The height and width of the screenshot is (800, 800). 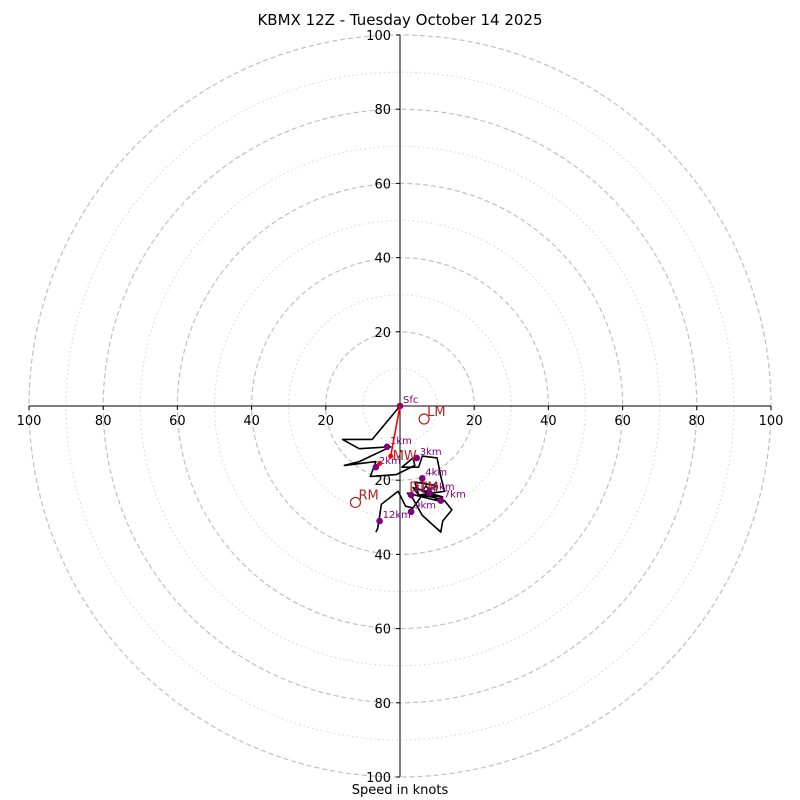 What do you see at coordinates (411, 495) in the screenshot?
I see `level-point-6km` at bounding box center [411, 495].